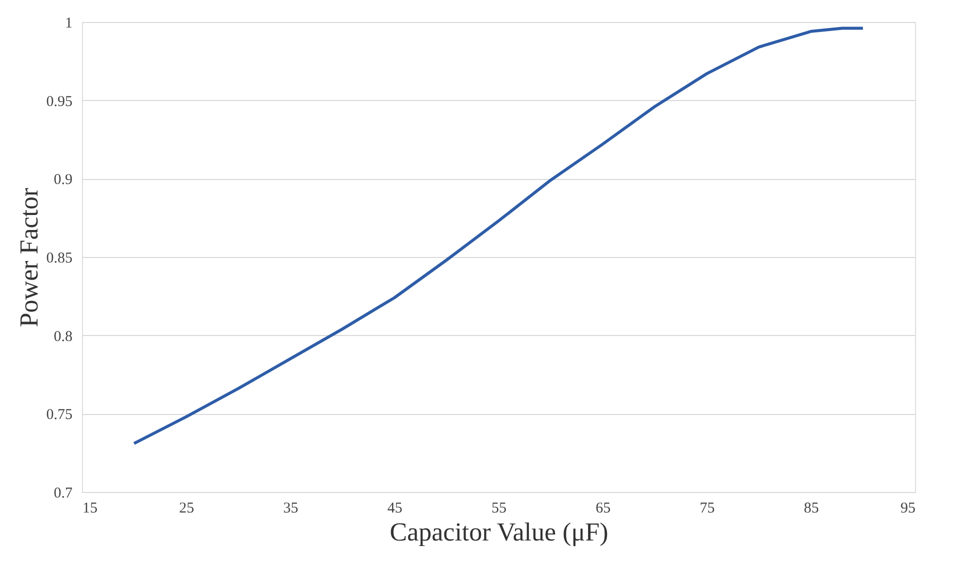 The width and height of the screenshot is (964, 584). Describe the element at coordinates (707, 508) in the screenshot. I see `x-tick-label: 75` at that location.